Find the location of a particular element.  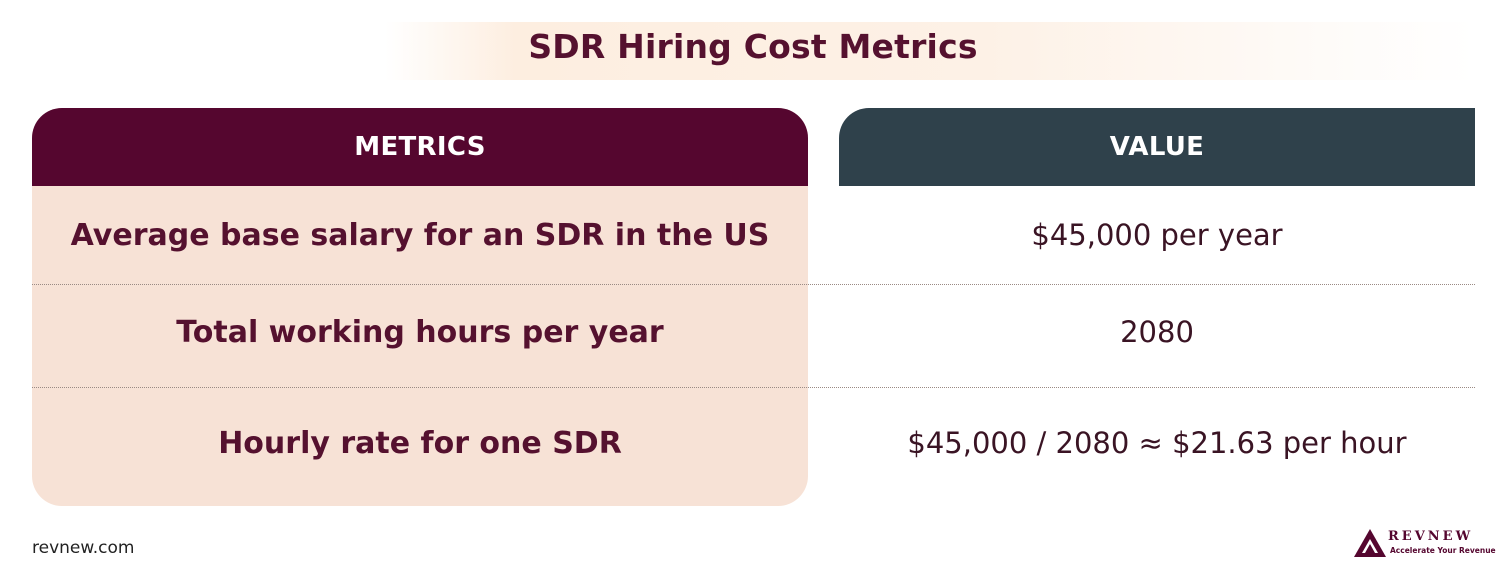

title-highlight-band is located at coordinates (930, 51).